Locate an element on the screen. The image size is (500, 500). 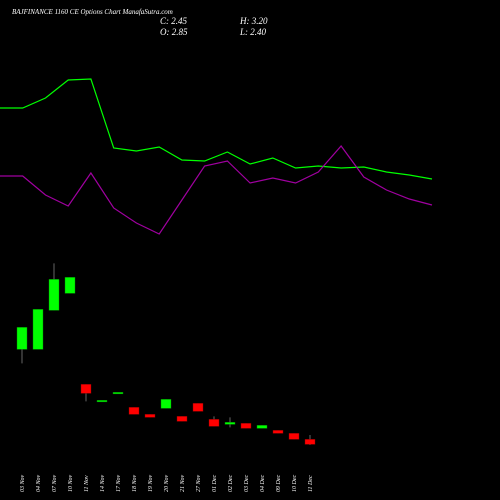
x-tick-label: 03 Dec is located at coordinates (247, 483).